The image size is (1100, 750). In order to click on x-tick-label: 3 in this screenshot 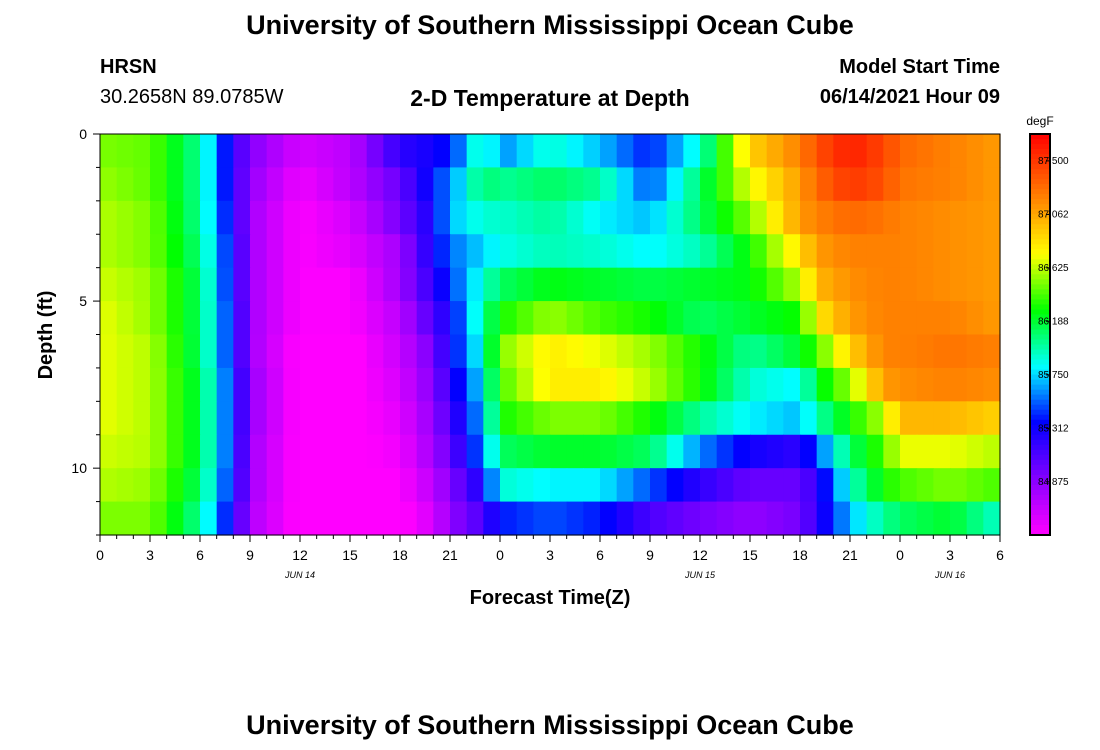, I will do `click(150, 555)`.